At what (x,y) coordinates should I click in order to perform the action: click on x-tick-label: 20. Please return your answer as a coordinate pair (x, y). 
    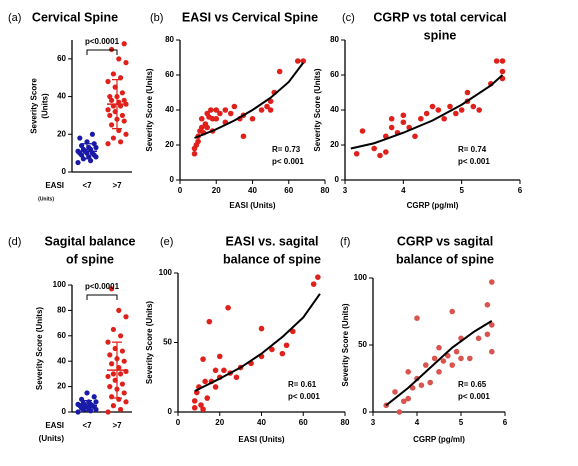
    Looking at the image, I should click on (219, 422).